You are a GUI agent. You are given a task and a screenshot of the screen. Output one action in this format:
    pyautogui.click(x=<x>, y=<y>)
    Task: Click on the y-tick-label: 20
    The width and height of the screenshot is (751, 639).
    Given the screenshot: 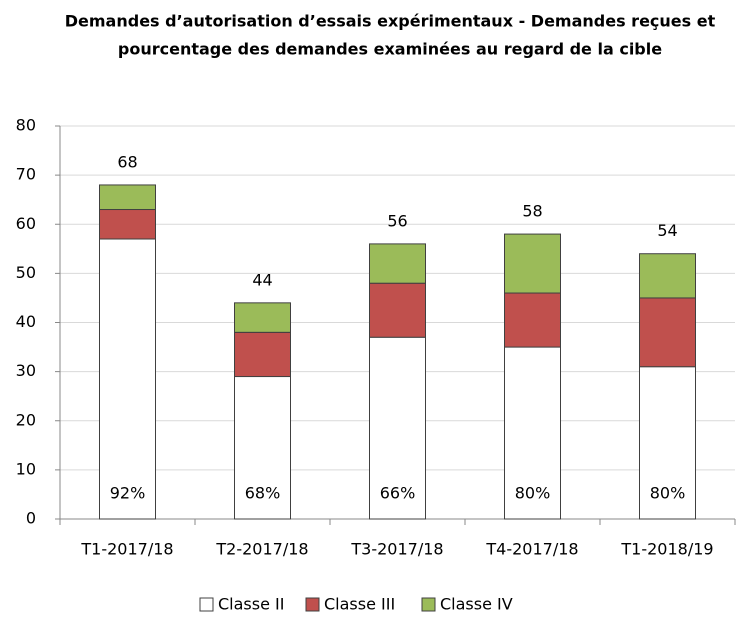 What is the action you would take?
    pyautogui.click(x=26, y=419)
    